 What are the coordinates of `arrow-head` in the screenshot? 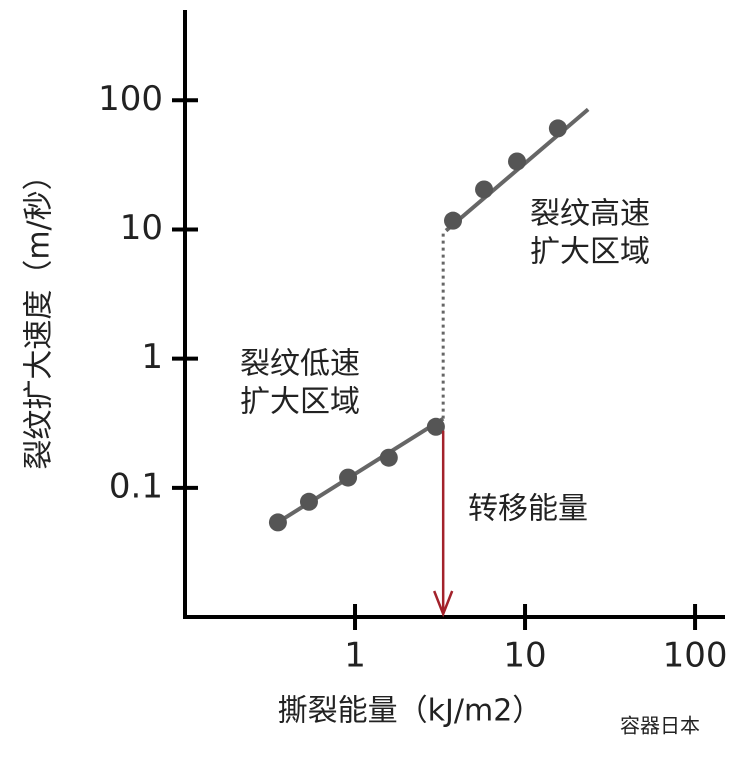 It's located at (443, 604).